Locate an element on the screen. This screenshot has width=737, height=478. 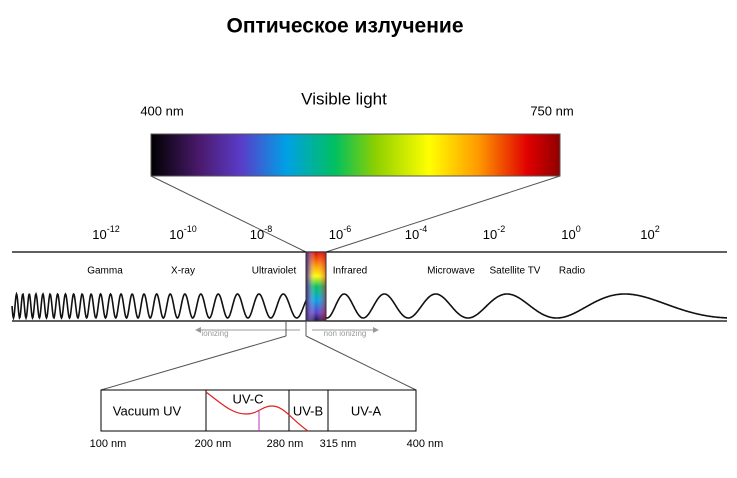
title: Оптическое излучение is located at coordinates (344, 26).